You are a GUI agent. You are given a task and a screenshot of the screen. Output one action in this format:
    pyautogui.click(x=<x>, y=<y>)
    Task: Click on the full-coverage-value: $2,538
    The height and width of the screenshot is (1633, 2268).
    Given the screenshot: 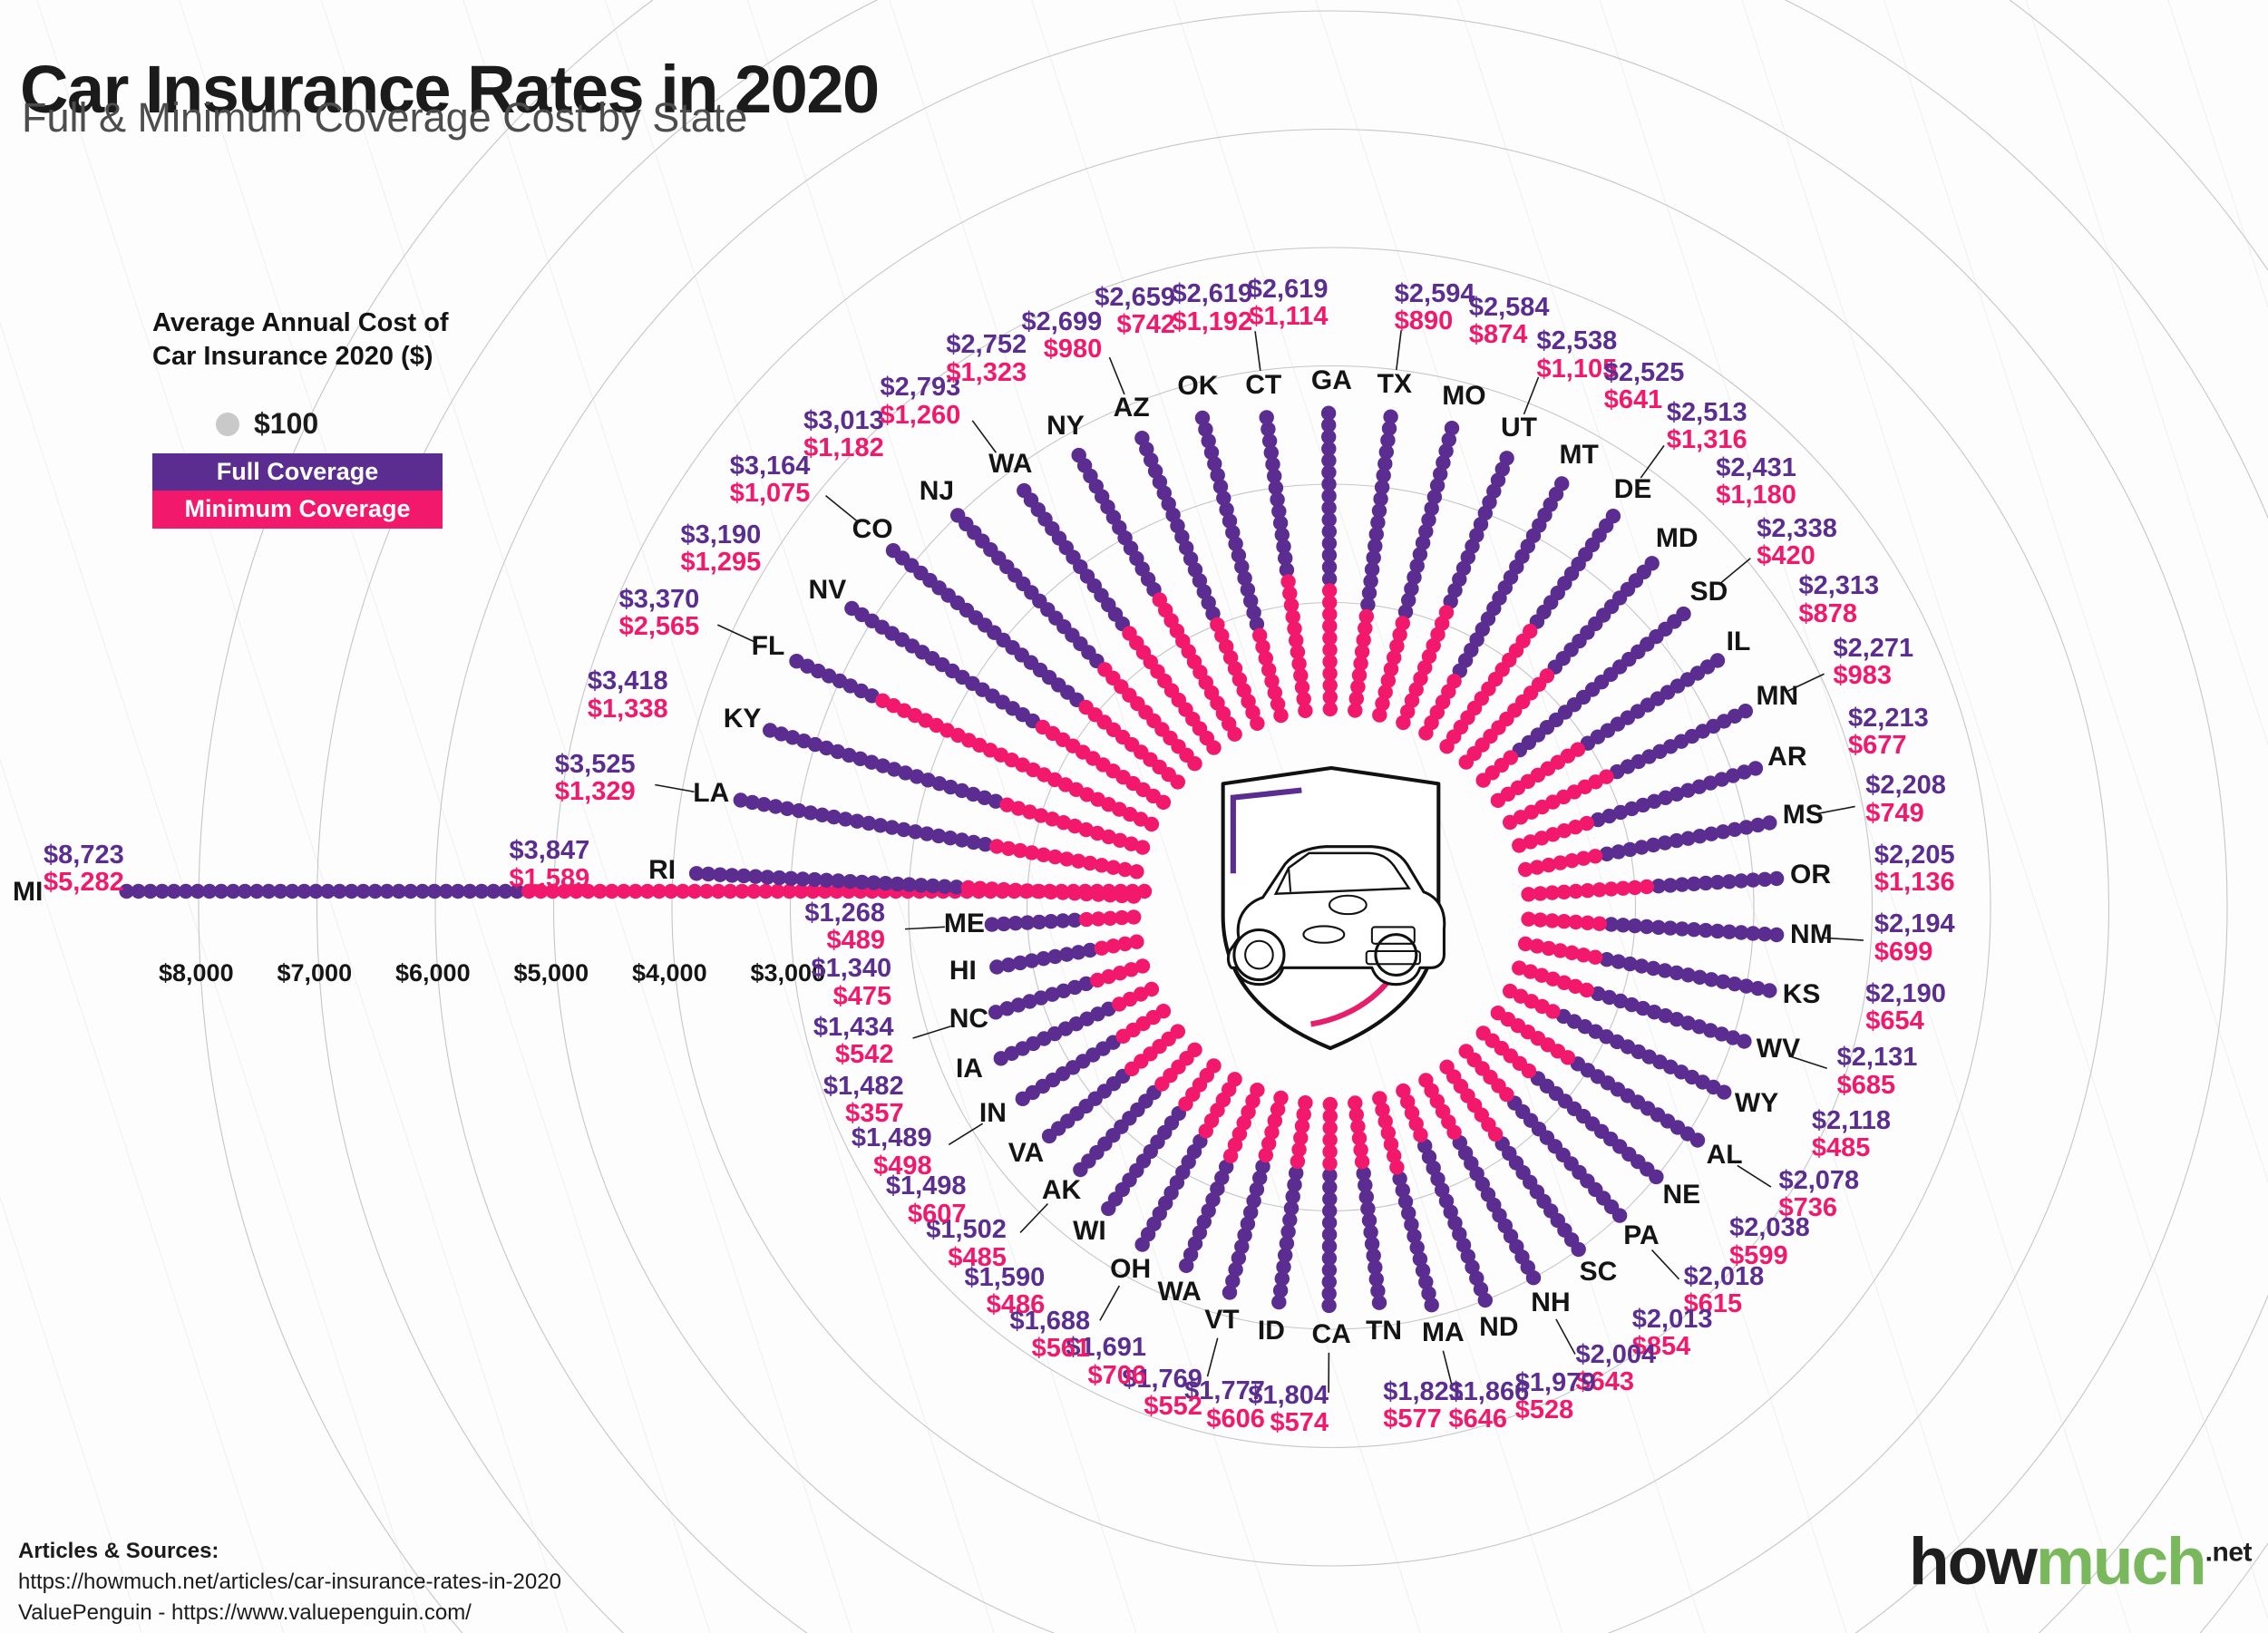 What is the action you would take?
    pyautogui.click(x=1577, y=341)
    